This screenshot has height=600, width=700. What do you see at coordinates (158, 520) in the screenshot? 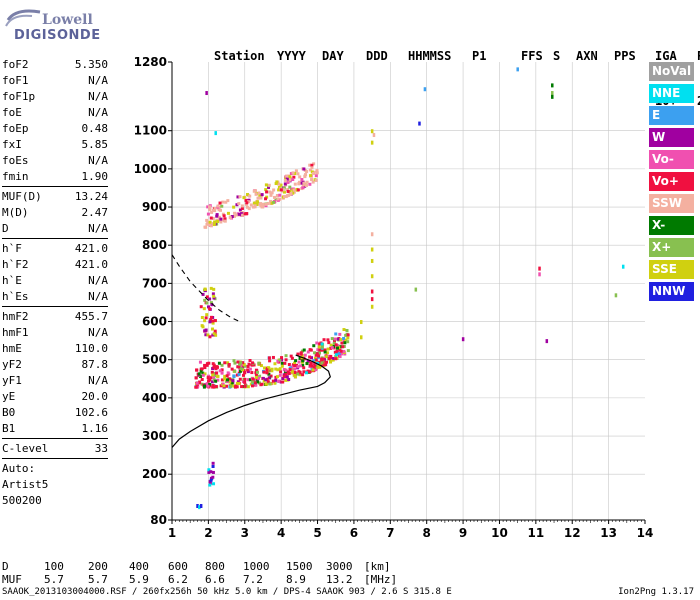
I see `y-tick-label: 80` at bounding box center [158, 520].